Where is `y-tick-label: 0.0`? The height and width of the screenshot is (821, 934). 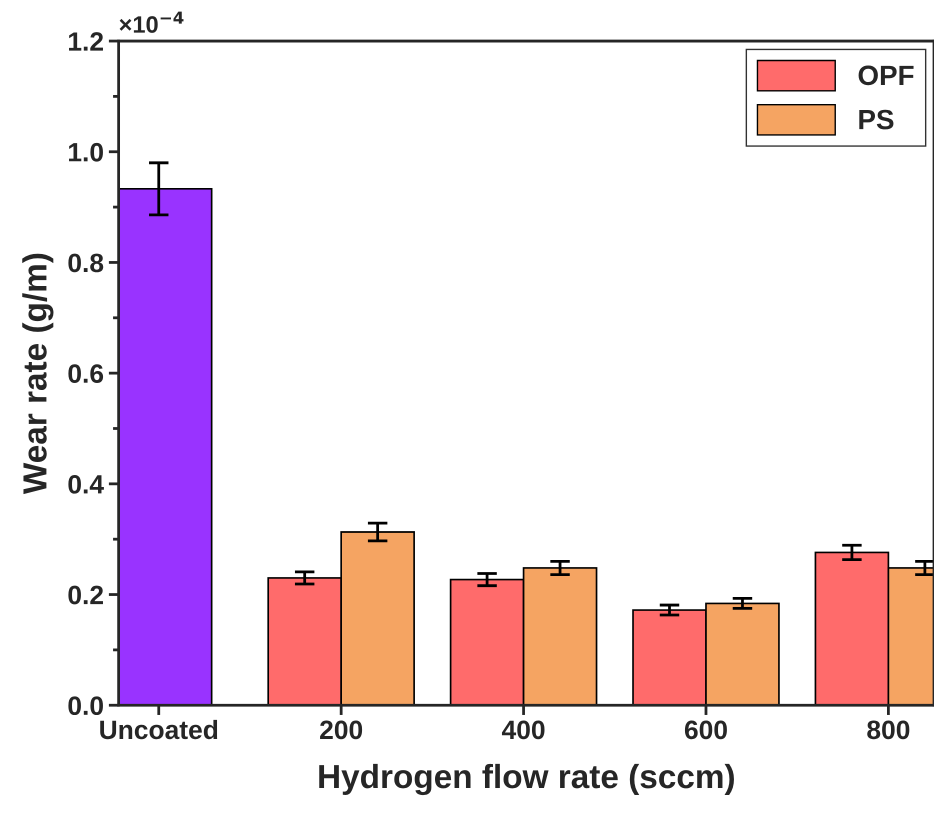
y-tick-label: 0.0 is located at coordinates (85, 706).